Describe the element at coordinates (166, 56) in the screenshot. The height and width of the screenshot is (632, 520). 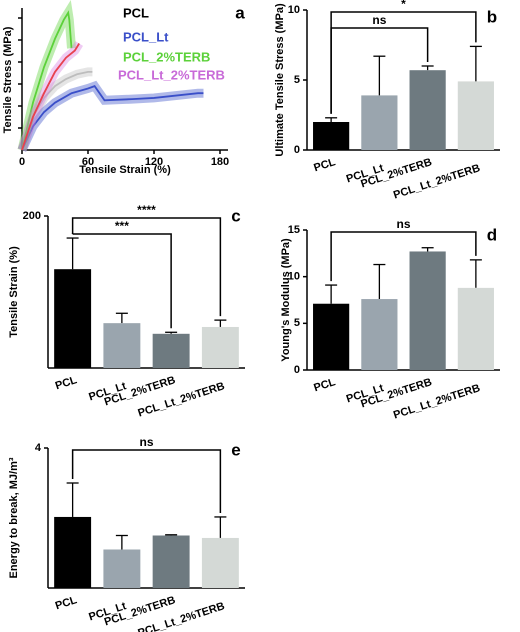
I see `legend-label: PCL_2%TERB` at that location.